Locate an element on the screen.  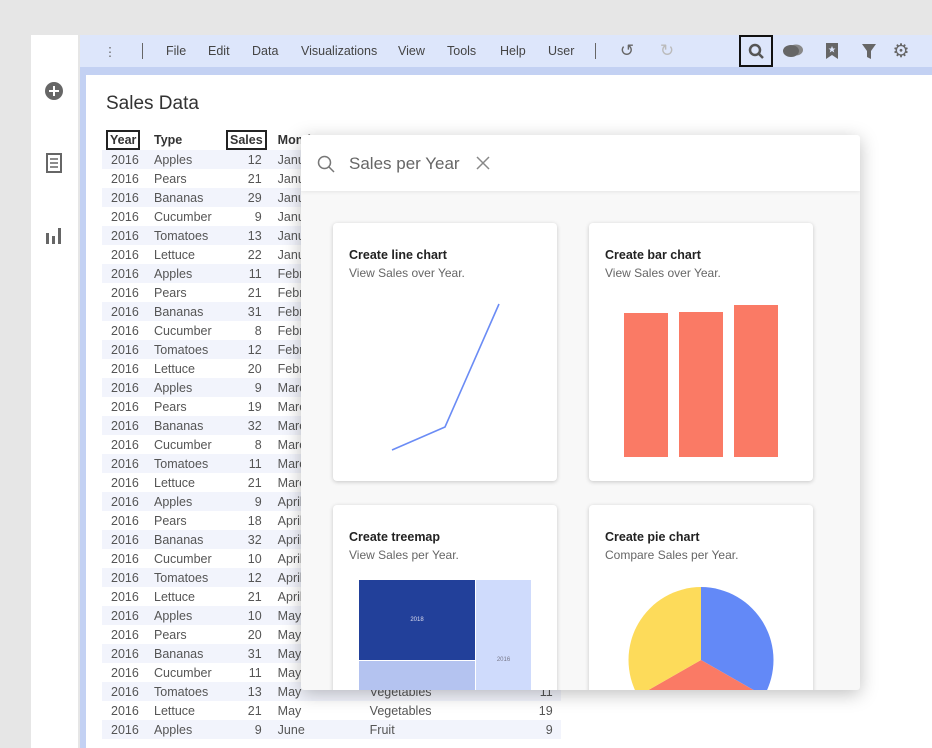
table-cell: June is located at coordinates (319, 729).